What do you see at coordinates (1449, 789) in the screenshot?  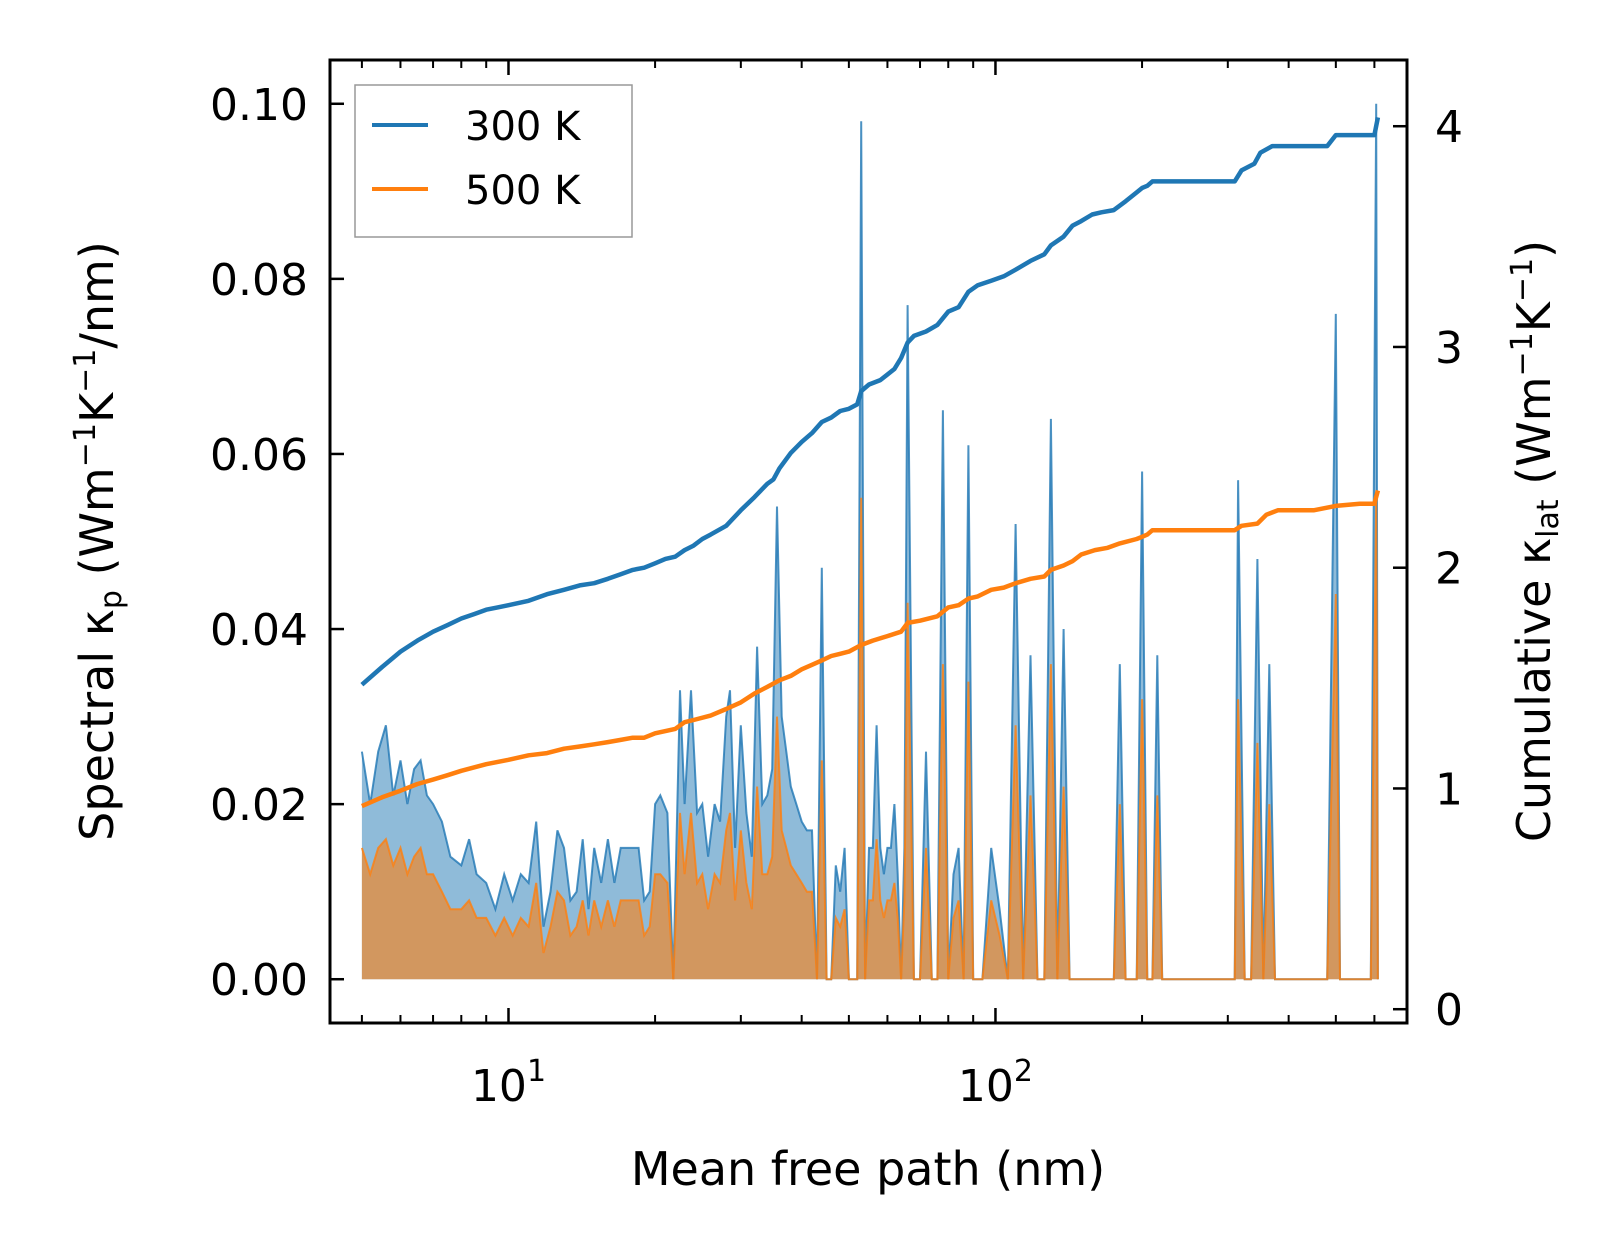 I see `right-tick-label: 1` at bounding box center [1449, 789].